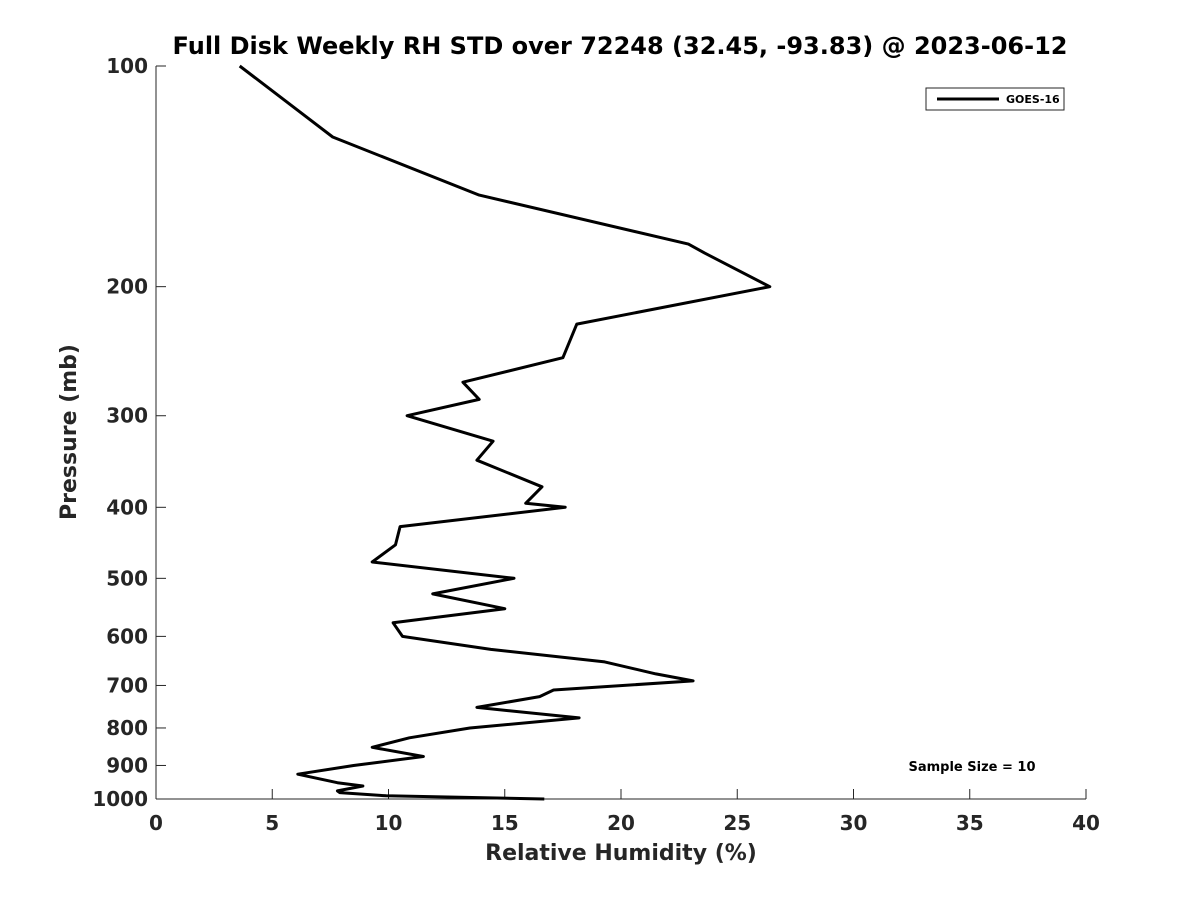 Image resolution: width=1200 pixels, height=900 pixels. I want to click on y-tick-label: 800, so click(127, 728).